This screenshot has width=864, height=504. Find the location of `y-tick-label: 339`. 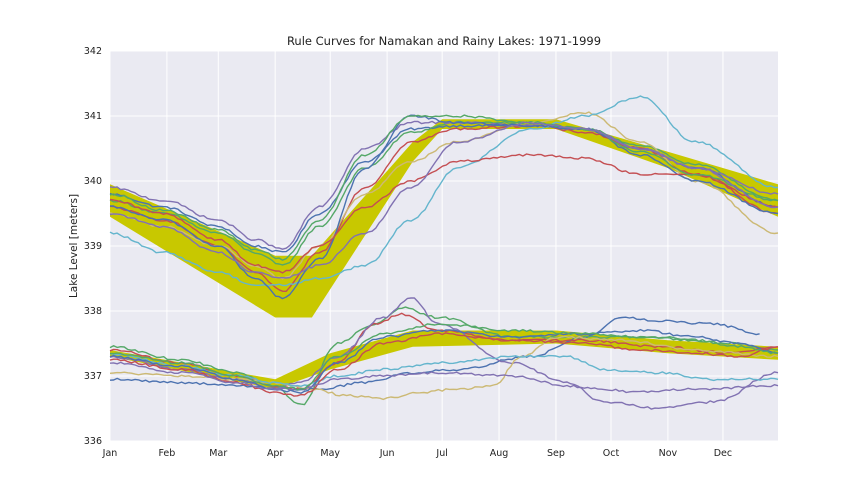

y-tick-label: 339 is located at coordinates (93, 246).